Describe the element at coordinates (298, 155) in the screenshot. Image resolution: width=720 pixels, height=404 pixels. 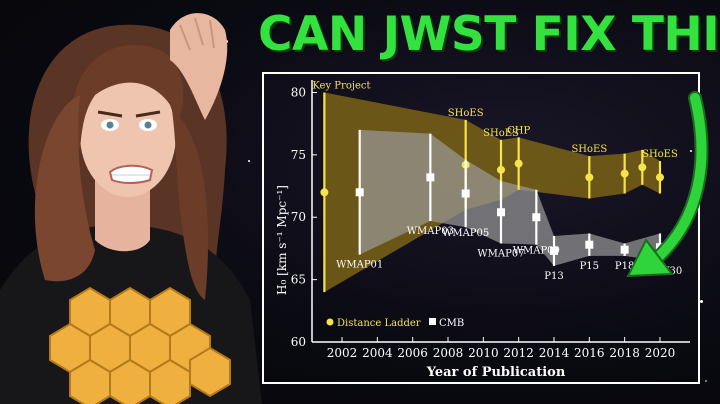
I see `y-tick-label: 75` at that location.